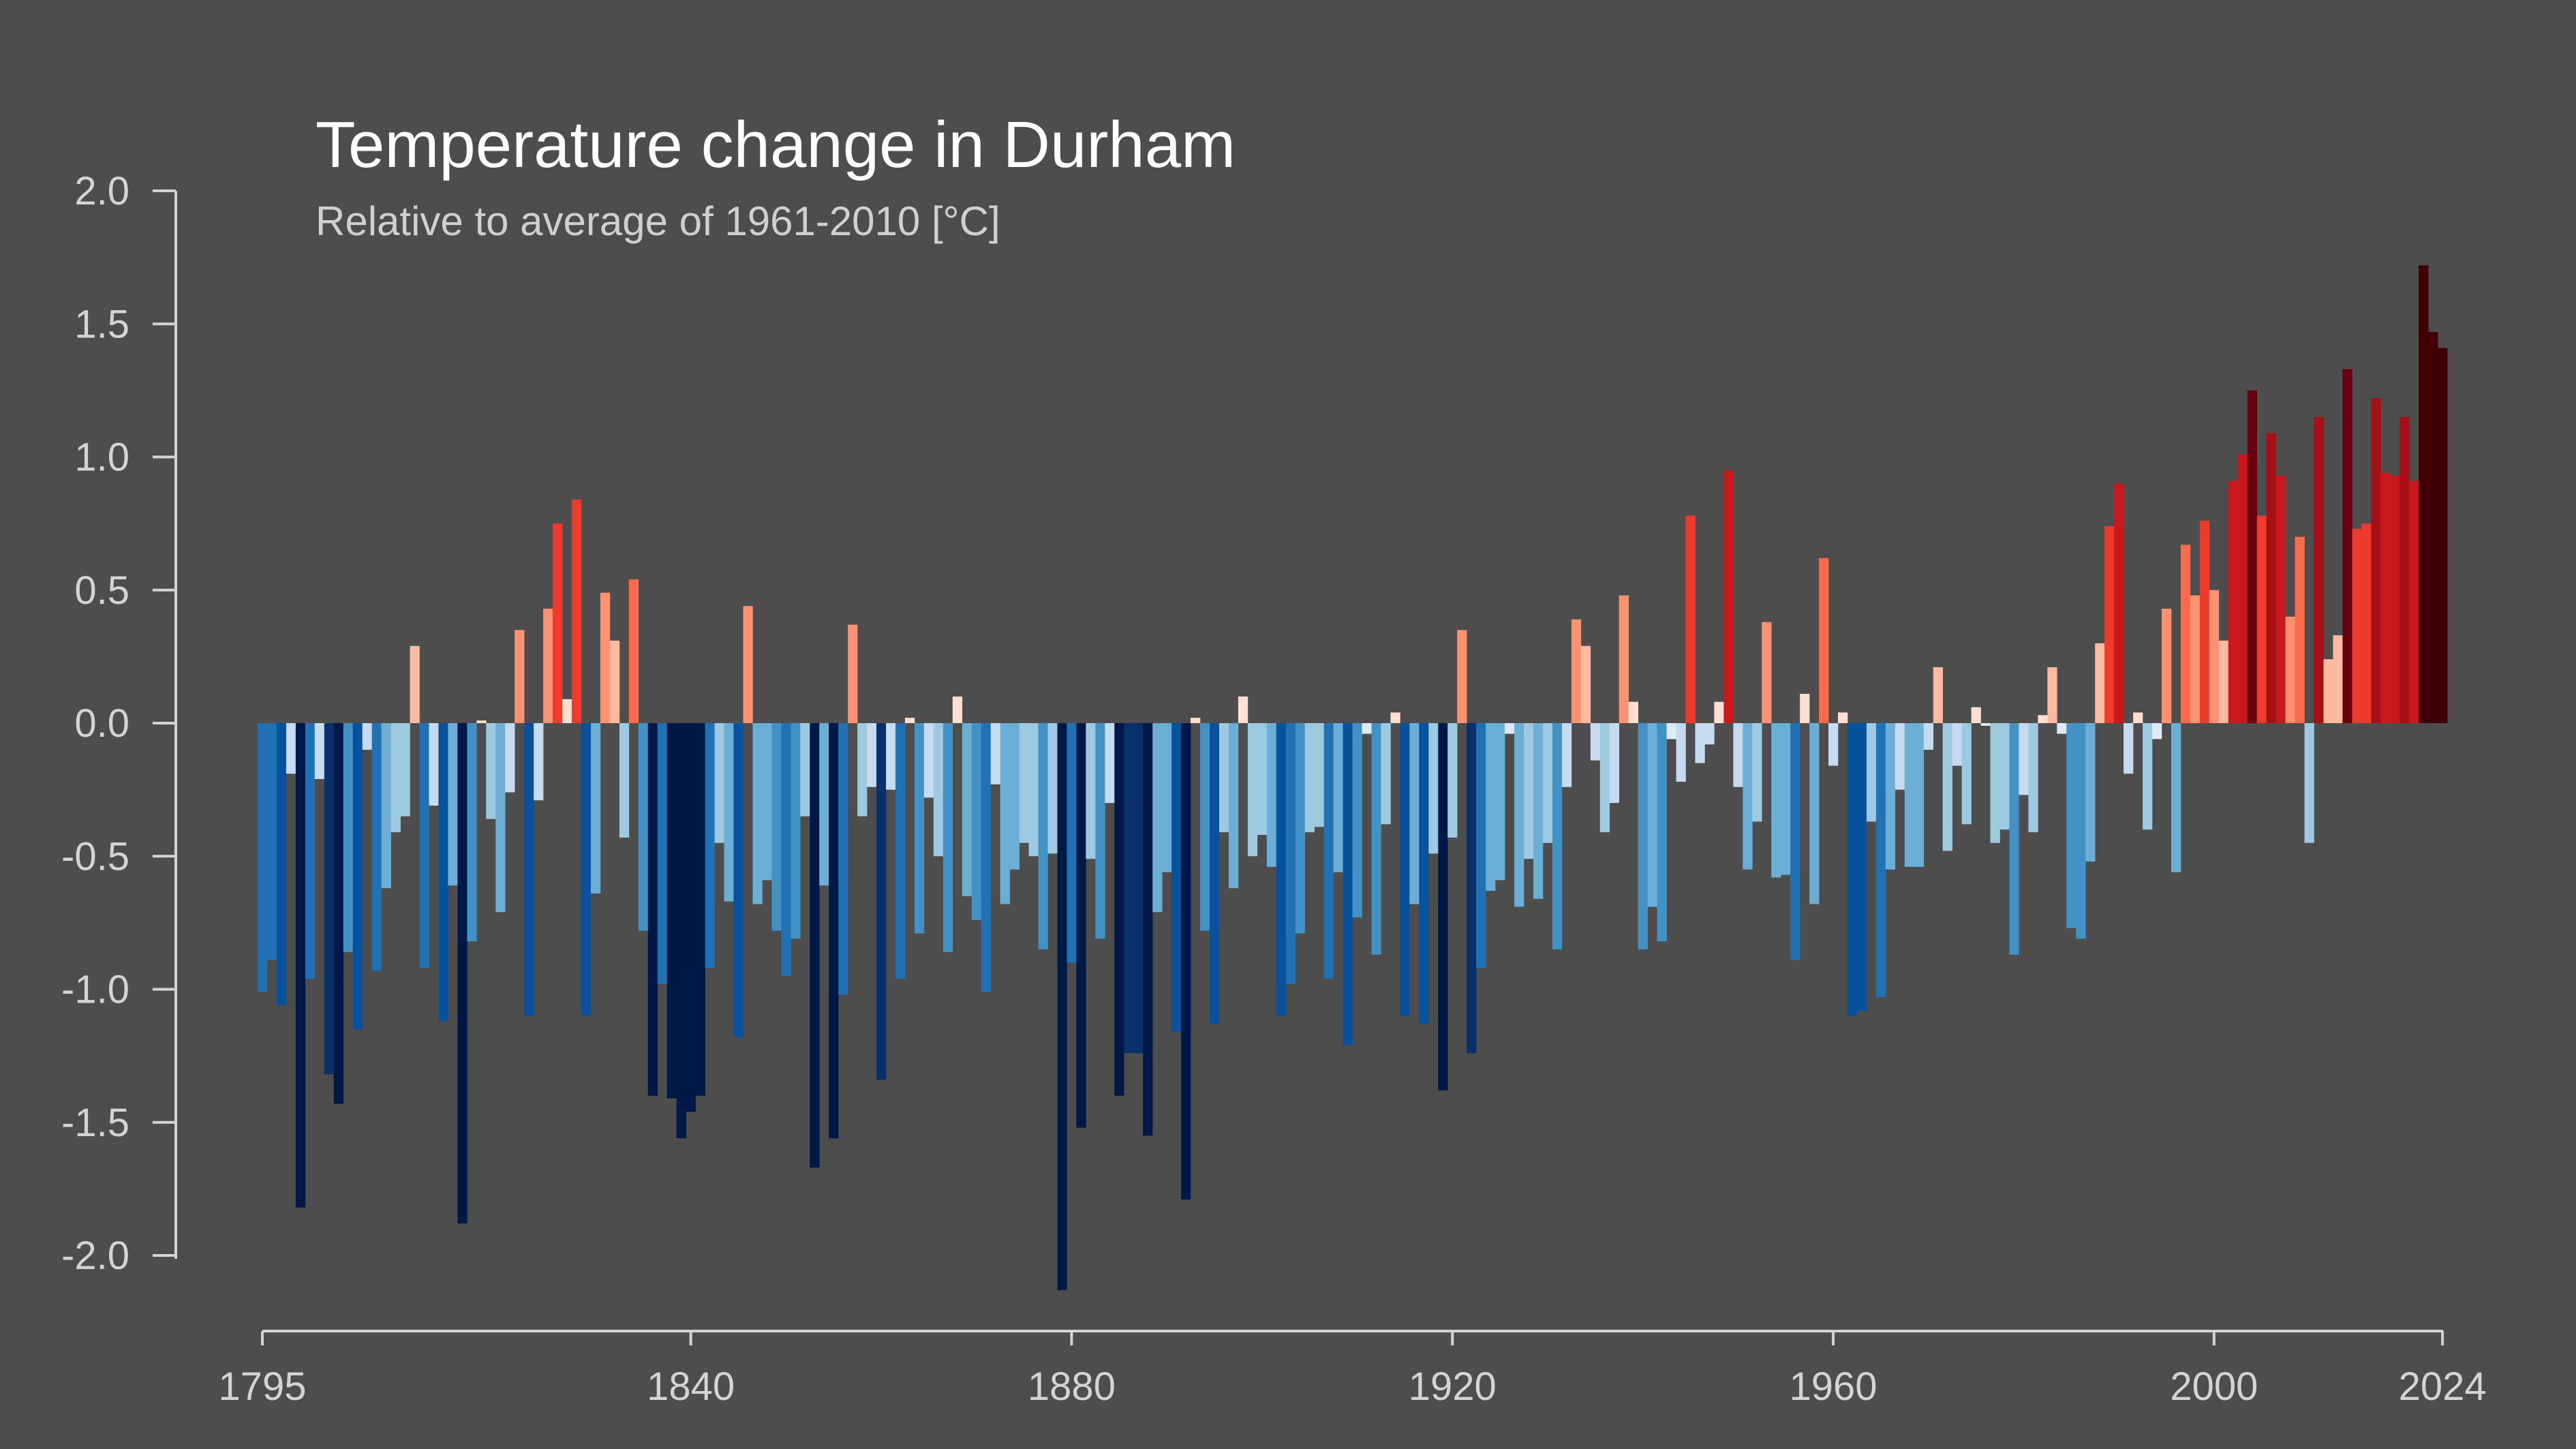 This screenshot has width=2576, height=1449. Describe the element at coordinates (1300, 828) in the screenshot. I see `bar-1904` at that location.